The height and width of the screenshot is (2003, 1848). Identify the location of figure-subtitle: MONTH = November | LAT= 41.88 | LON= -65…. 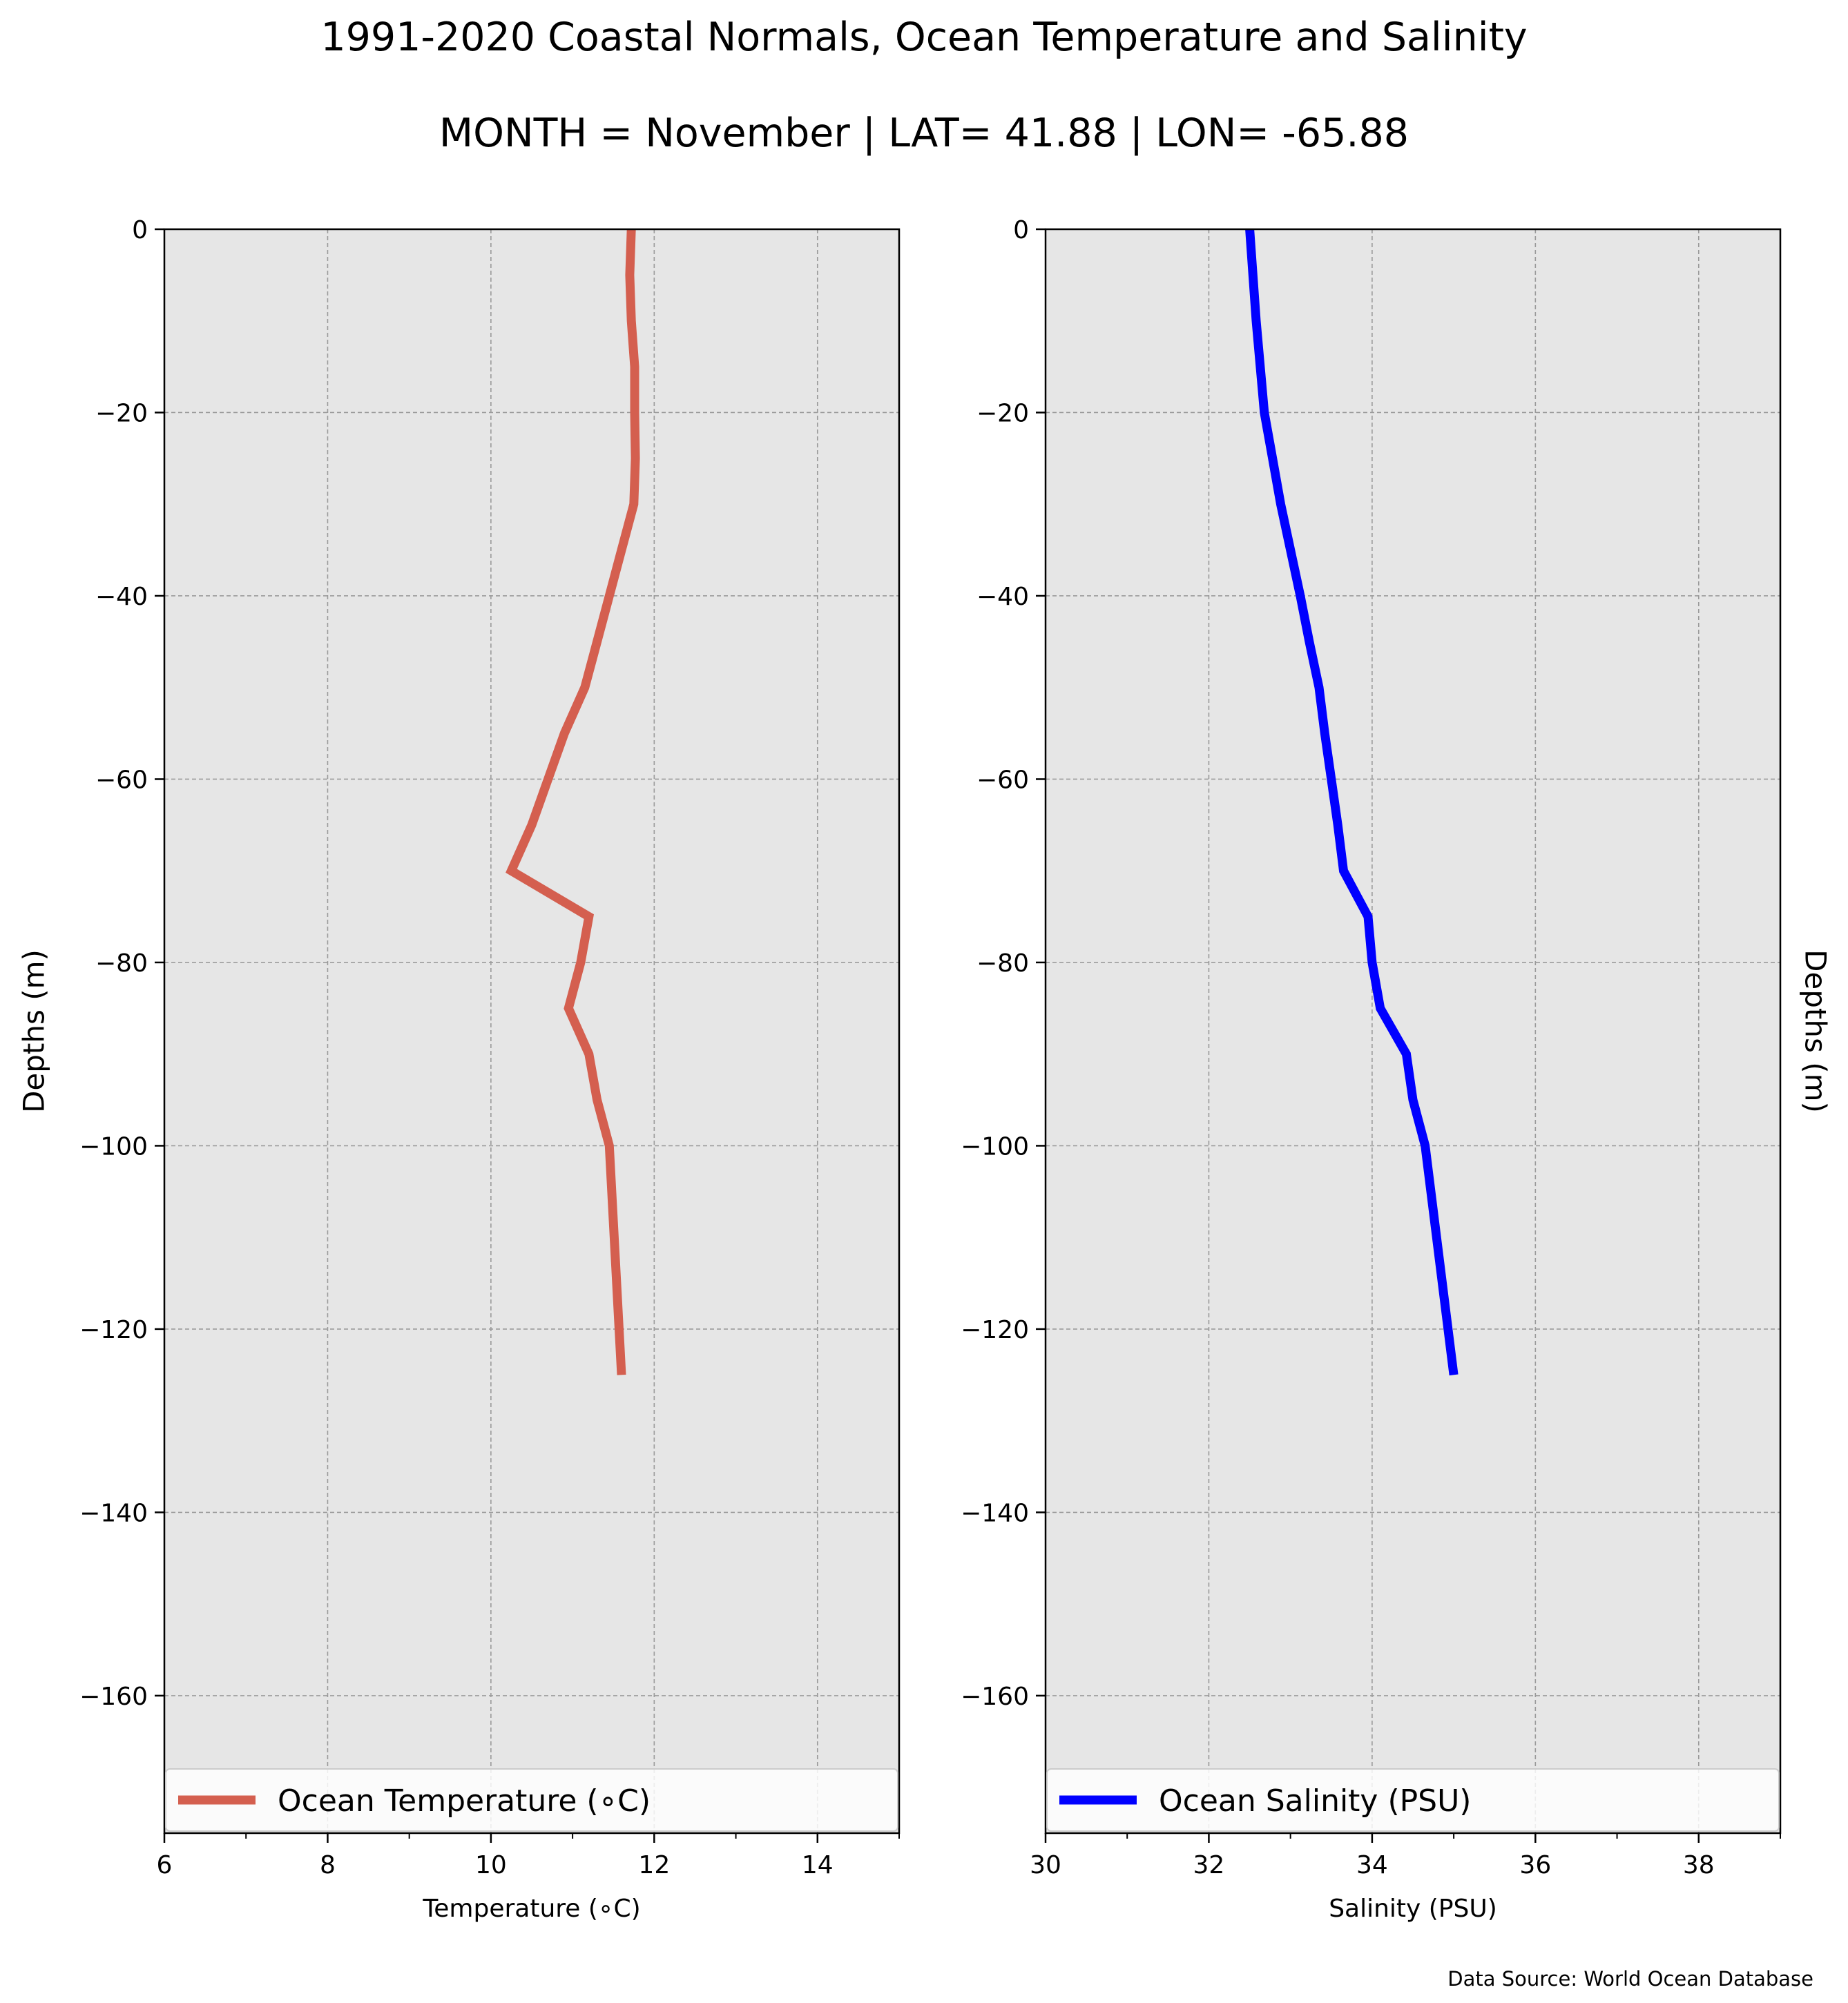
(924, 133).